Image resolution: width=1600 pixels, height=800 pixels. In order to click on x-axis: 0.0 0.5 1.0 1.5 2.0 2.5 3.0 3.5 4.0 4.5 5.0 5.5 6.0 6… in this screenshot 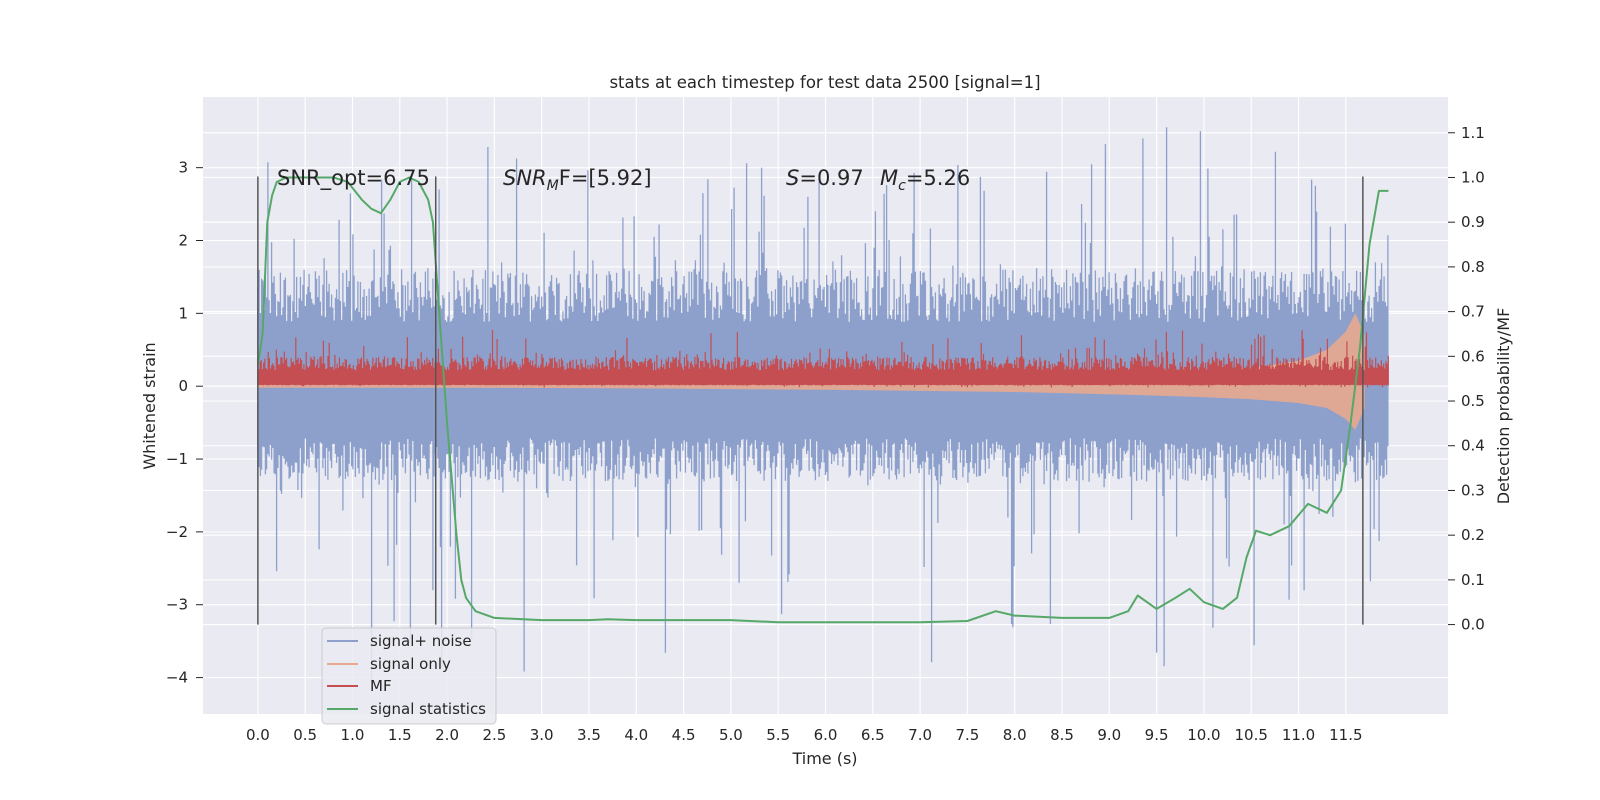, I will do `click(804, 735)`.